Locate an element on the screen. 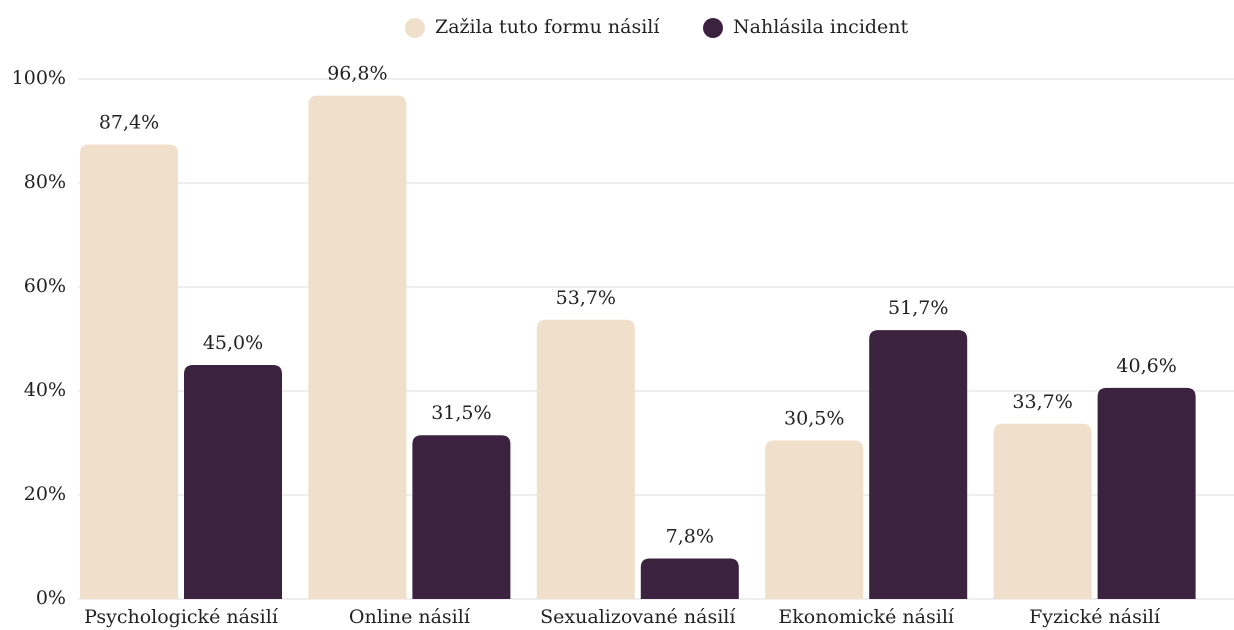 The image size is (1234, 630). y-tick-label: 60% is located at coordinates (45, 286).